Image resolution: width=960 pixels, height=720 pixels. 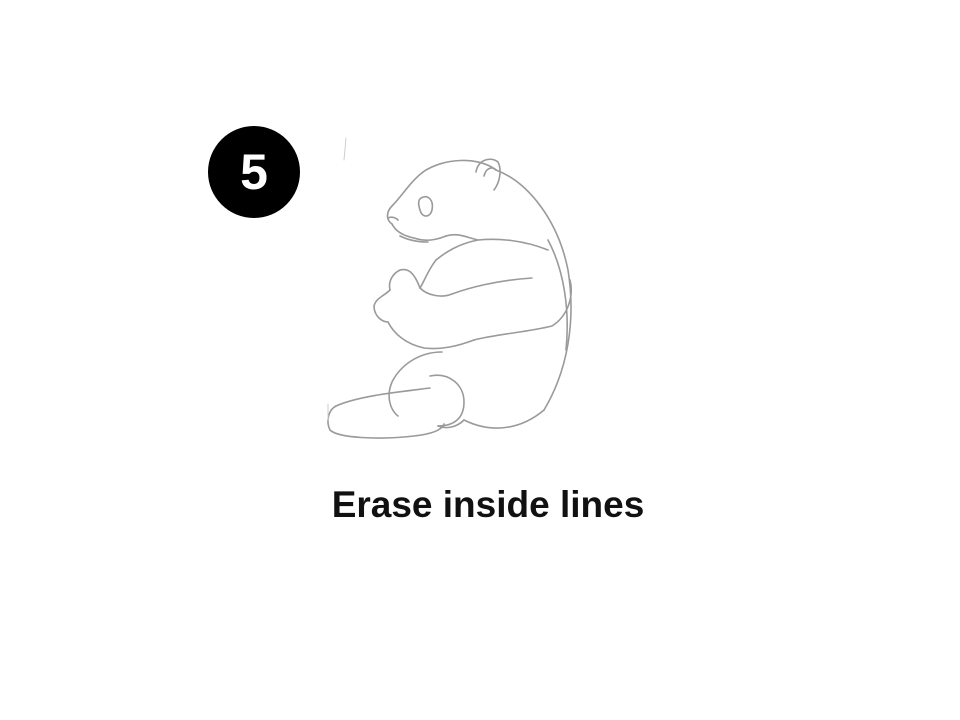 What do you see at coordinates (488, 504) in the screenshot?
I see `instruction-caption: Erase inside lines` at bounding box center [488, 504].